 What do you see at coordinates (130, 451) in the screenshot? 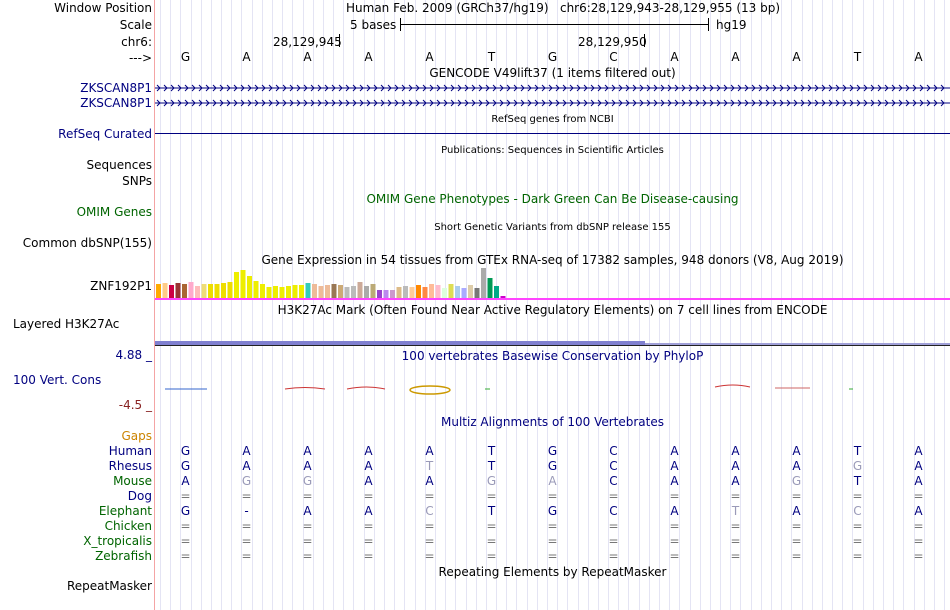
I see `species-label: Human` at bounding box center [130, 451].